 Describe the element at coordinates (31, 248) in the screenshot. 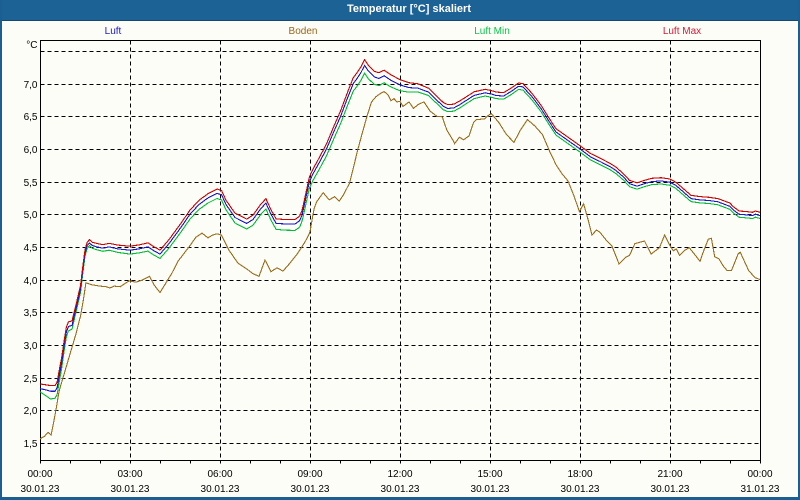

I see `svg-text: 4,5` at that location.